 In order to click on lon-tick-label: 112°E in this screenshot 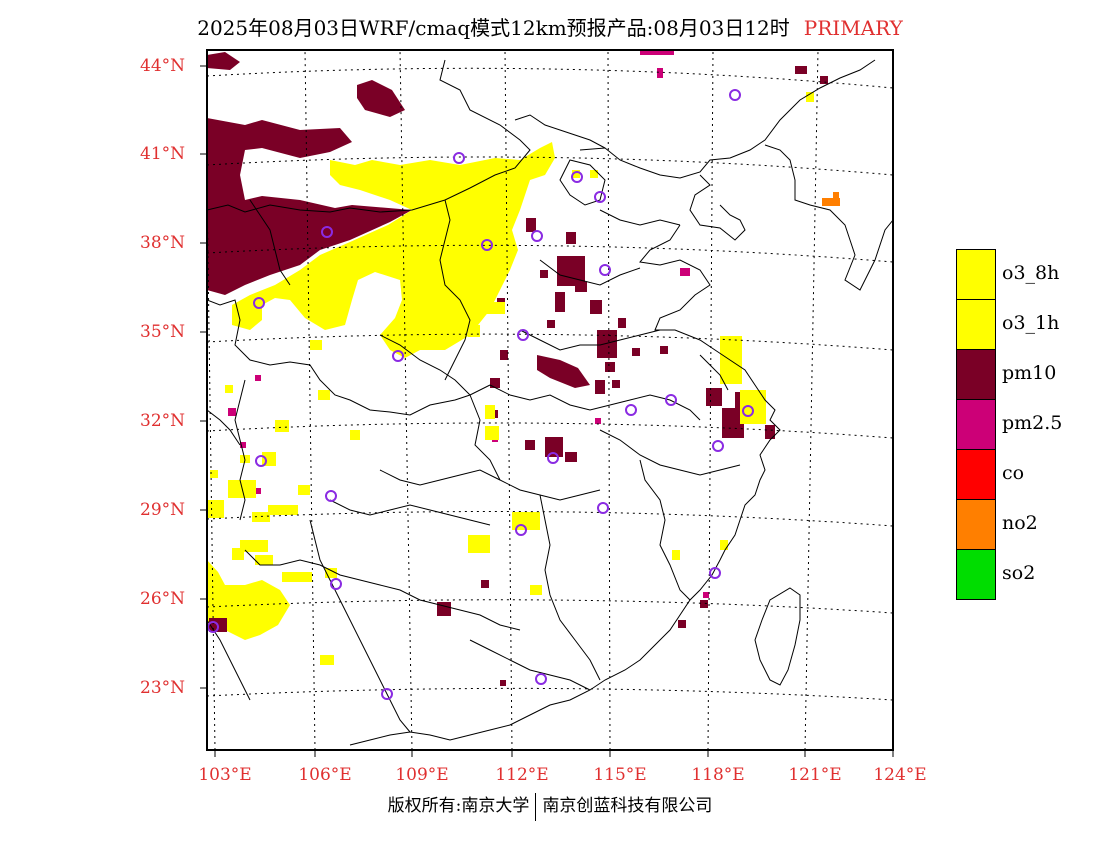, I will do `click(522, 775)`.